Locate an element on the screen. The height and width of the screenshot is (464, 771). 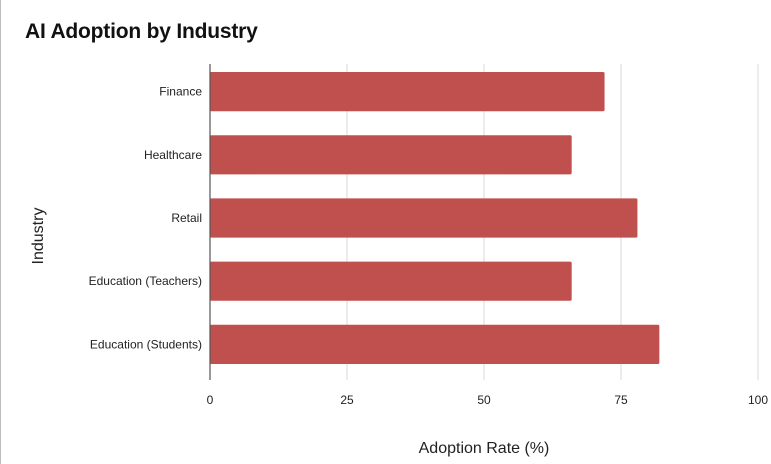
x-tick-label: 25 is located at coordinates (347, 400).